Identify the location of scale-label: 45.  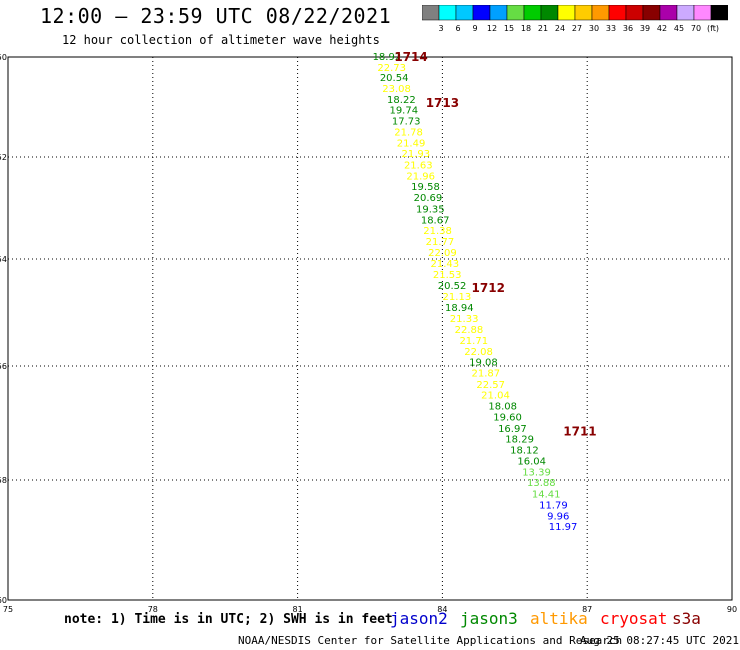
(679, 28).